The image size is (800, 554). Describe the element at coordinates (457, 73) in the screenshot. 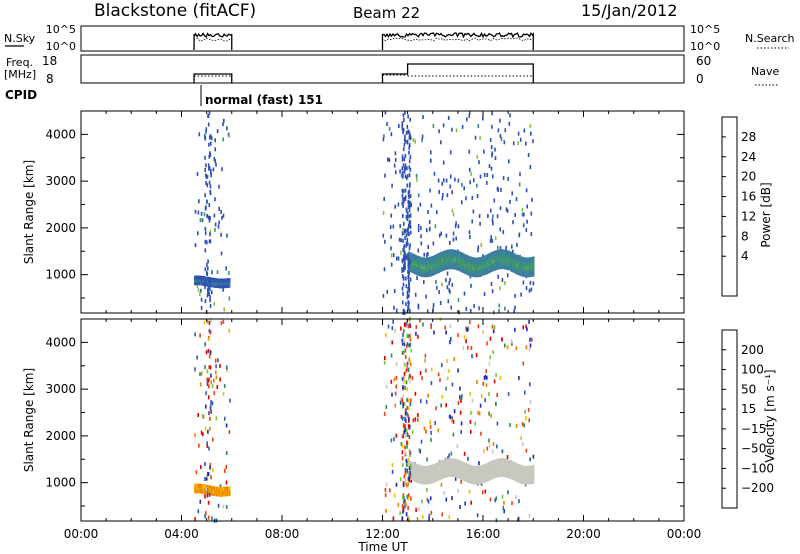

I see `freq-trace` at that location.